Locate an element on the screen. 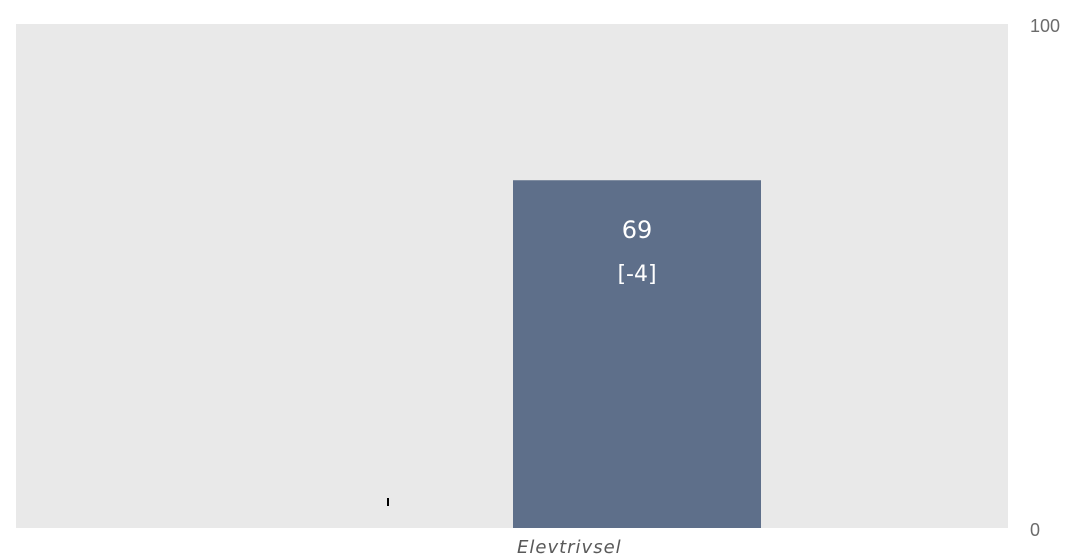  bar is located at coordinates (637, 354).